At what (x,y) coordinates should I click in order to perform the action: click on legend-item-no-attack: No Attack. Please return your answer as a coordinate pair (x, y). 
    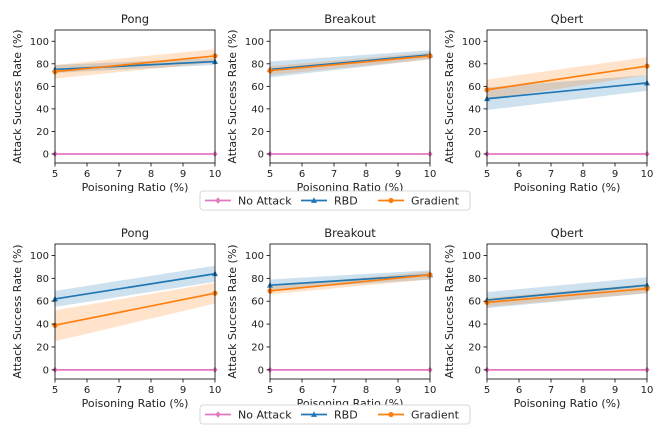
    Looking at the image, I should click on (248, 201).